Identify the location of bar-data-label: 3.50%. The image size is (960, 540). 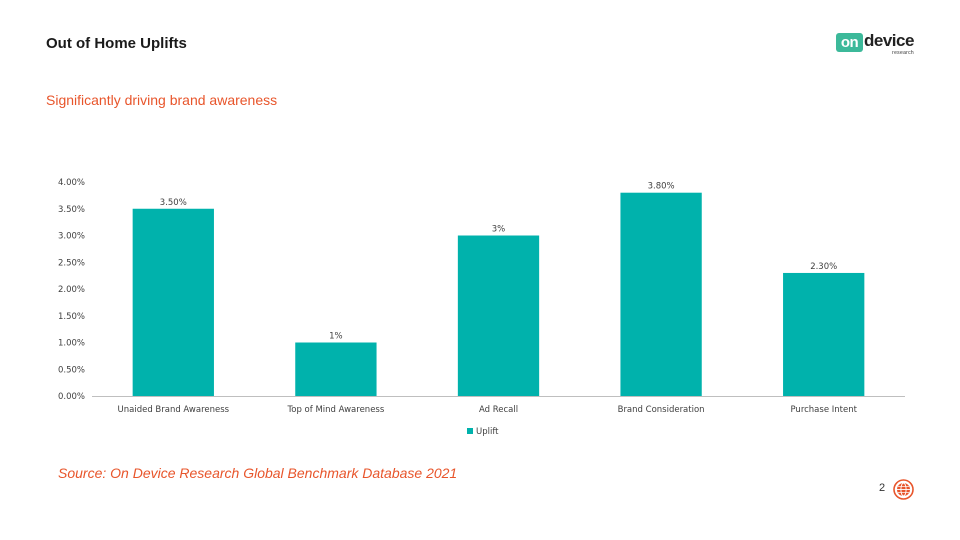
(173, 203).